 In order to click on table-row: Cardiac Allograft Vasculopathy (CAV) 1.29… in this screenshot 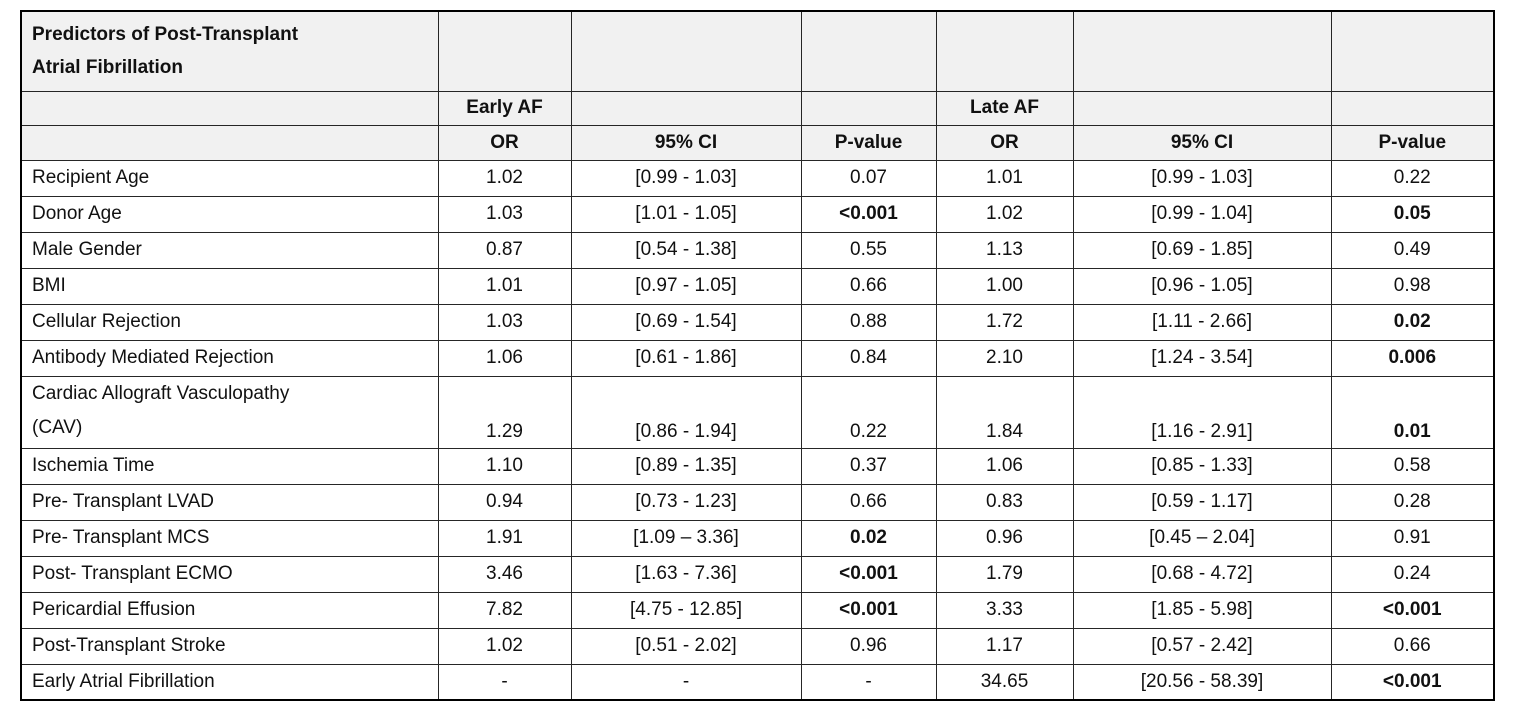, I will do `click(757, 412)`.